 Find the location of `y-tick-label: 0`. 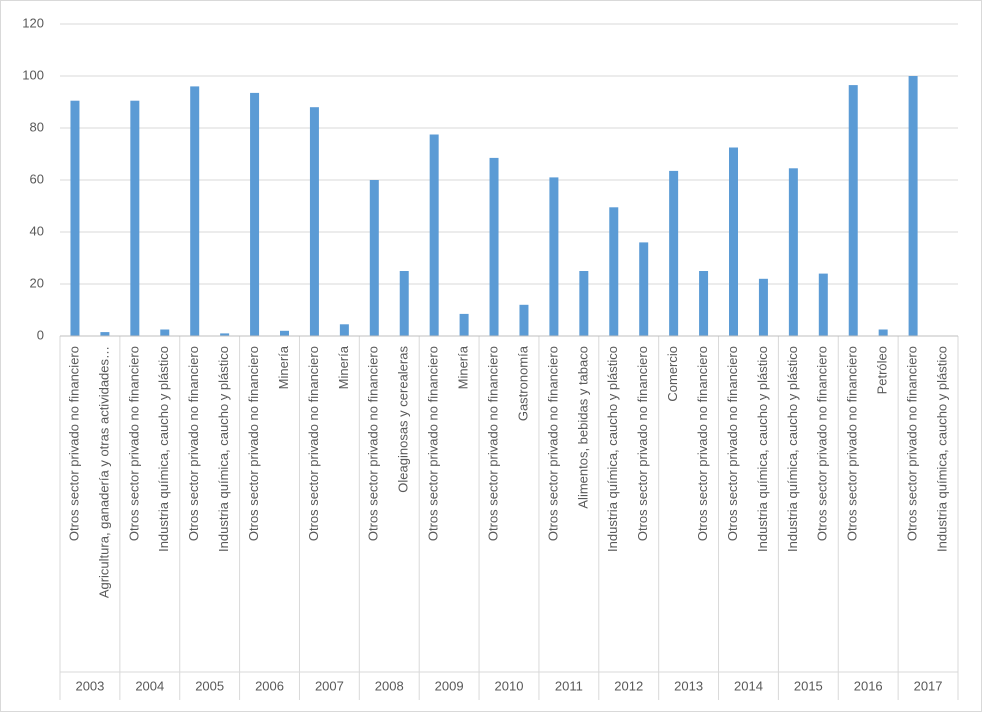

y-tick-label: 0 is located at coordinates (40, 334).